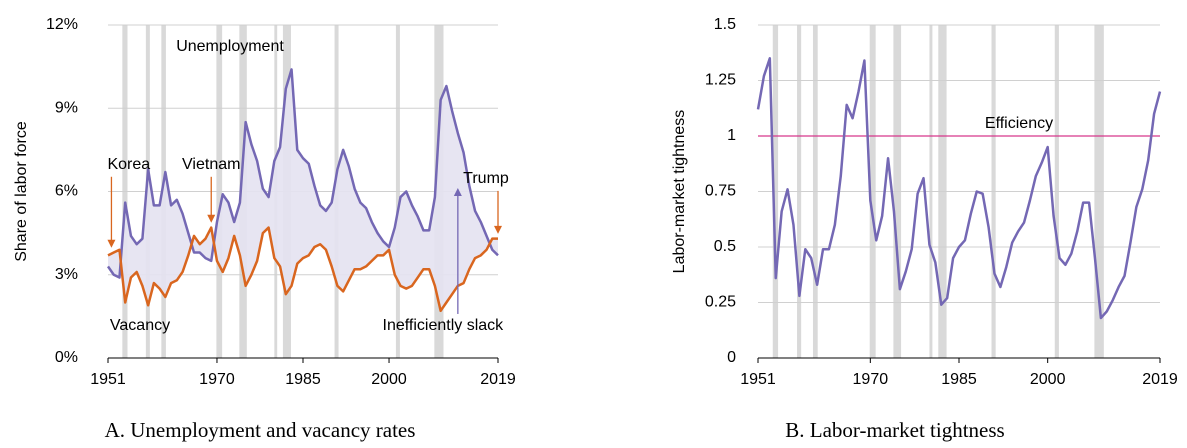 This screenshot has height=448, width=1187. What do you see at coordinates (720, 80) in the screenshot?
I see `y-tick-label: 1.25` at bounding box center [720, 80].